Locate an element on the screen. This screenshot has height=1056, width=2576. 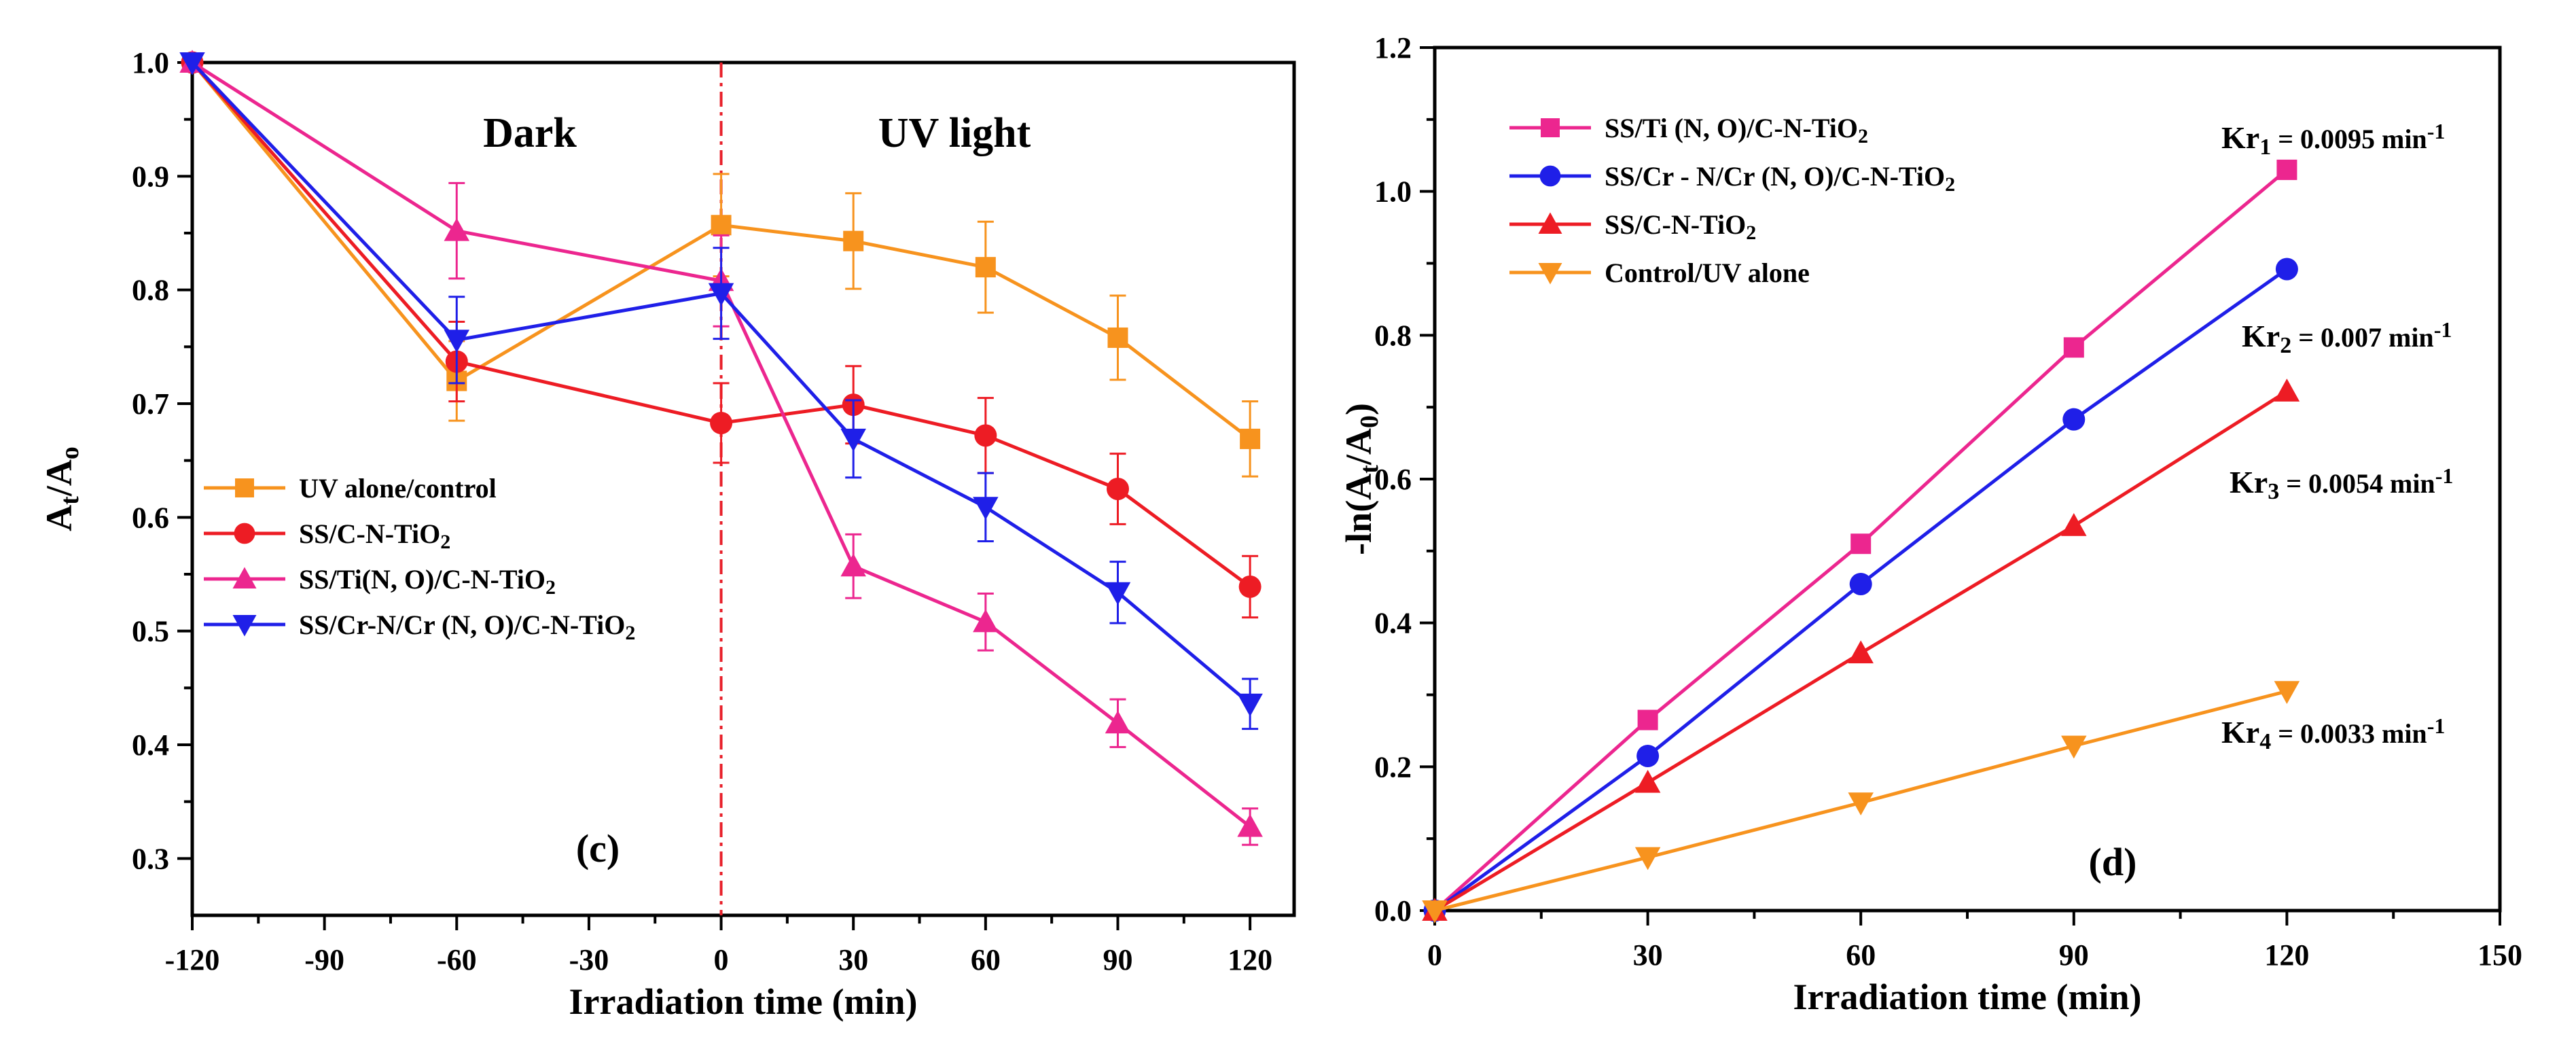
legend-entry: SS/Cr-N/Cr (N, O)/C-N-TiO2 is located at coordinates (467, 627).